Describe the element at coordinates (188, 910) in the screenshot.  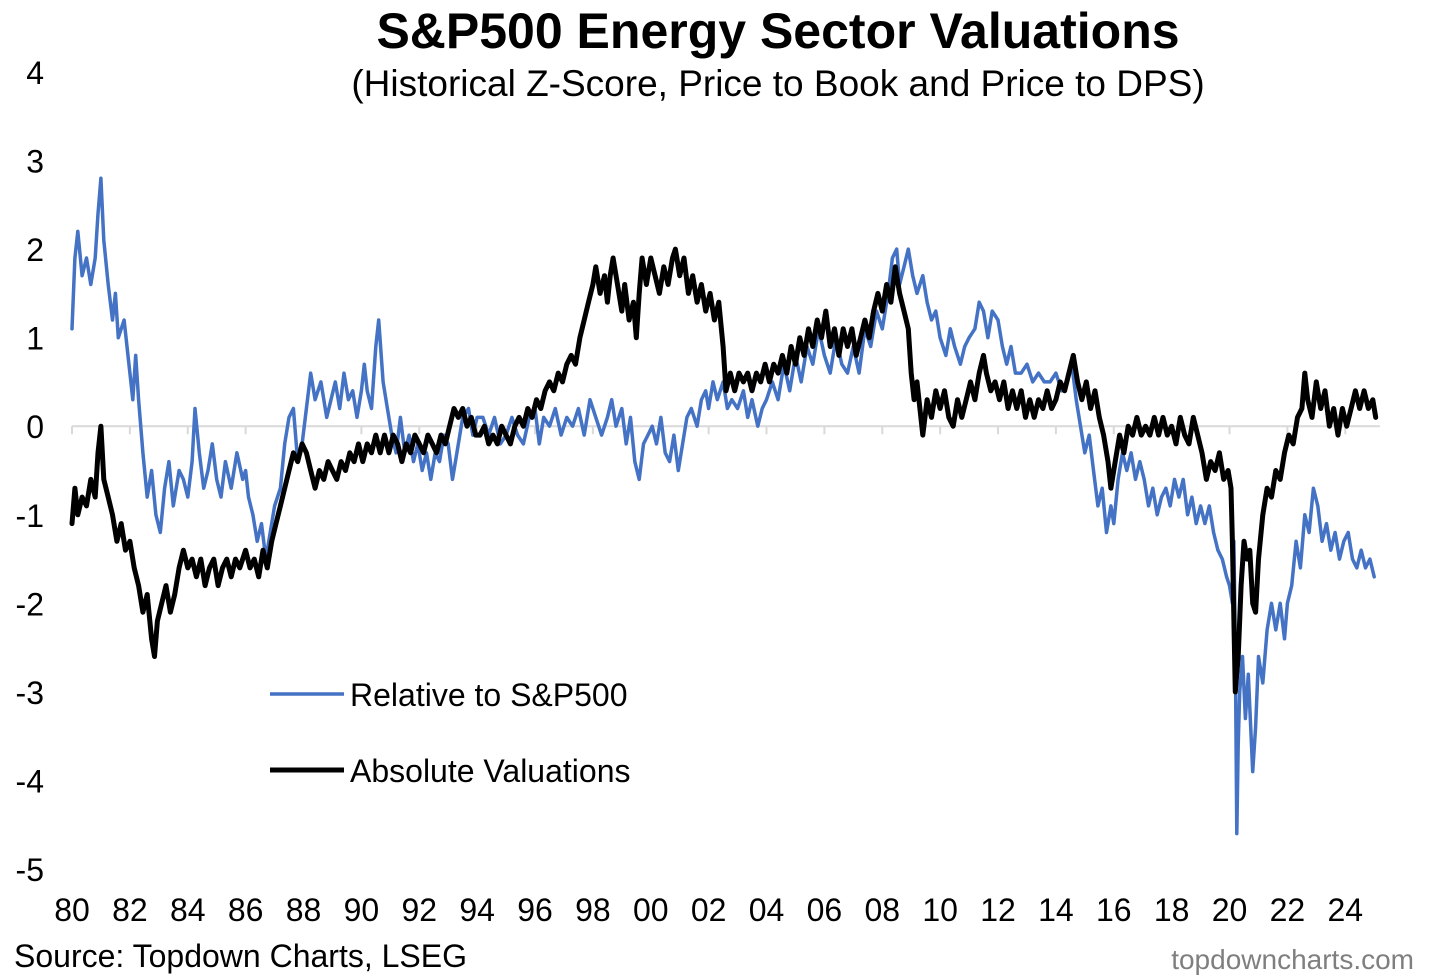
I see `x-tick-label: 84` at that location.